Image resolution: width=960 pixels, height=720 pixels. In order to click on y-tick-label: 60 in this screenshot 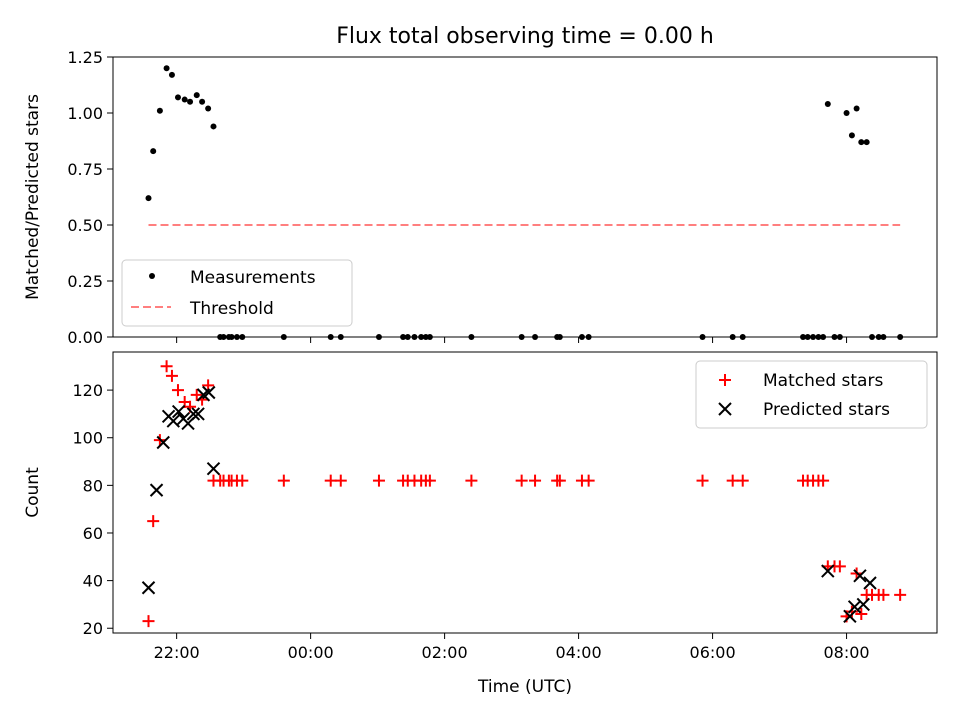, I will do `click(93, 533)`.